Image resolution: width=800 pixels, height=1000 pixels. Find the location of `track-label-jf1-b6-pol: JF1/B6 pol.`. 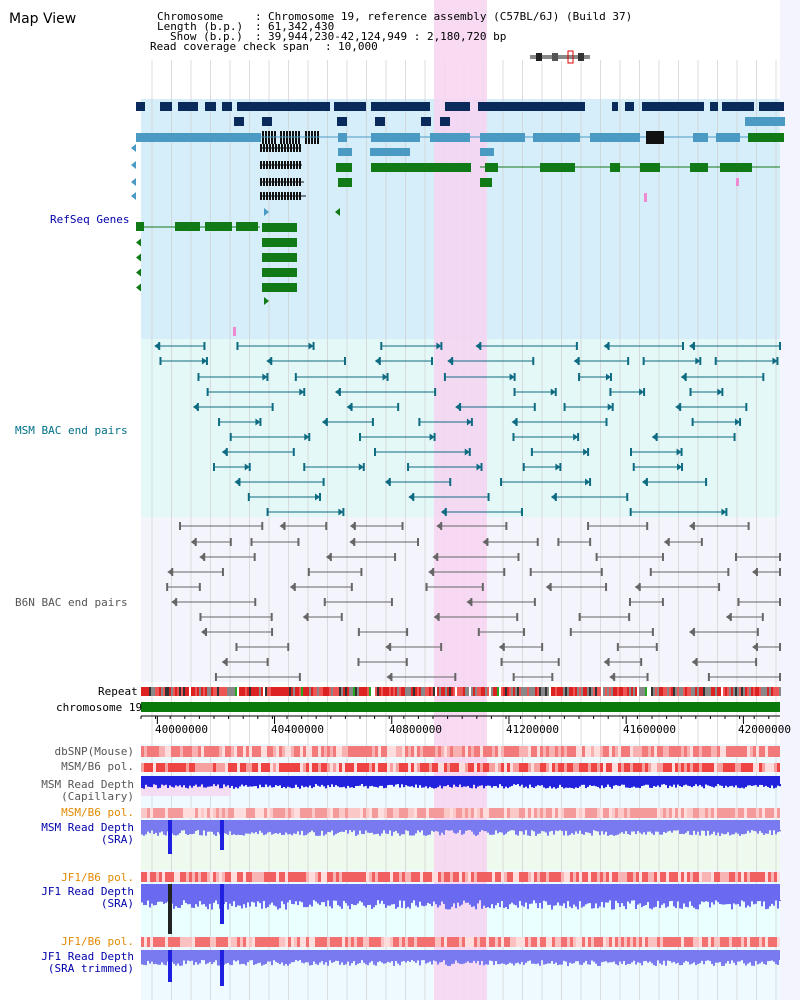

track-label-jf1-b6-pol: JF1/B6 pol. is located at coordinates (97, 877).